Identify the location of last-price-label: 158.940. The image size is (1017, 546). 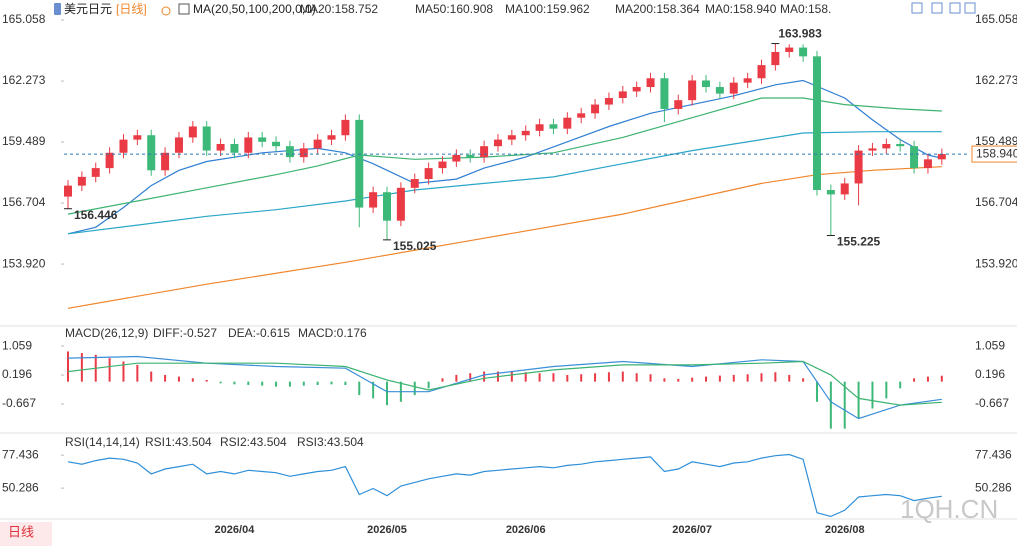
(996, 153).